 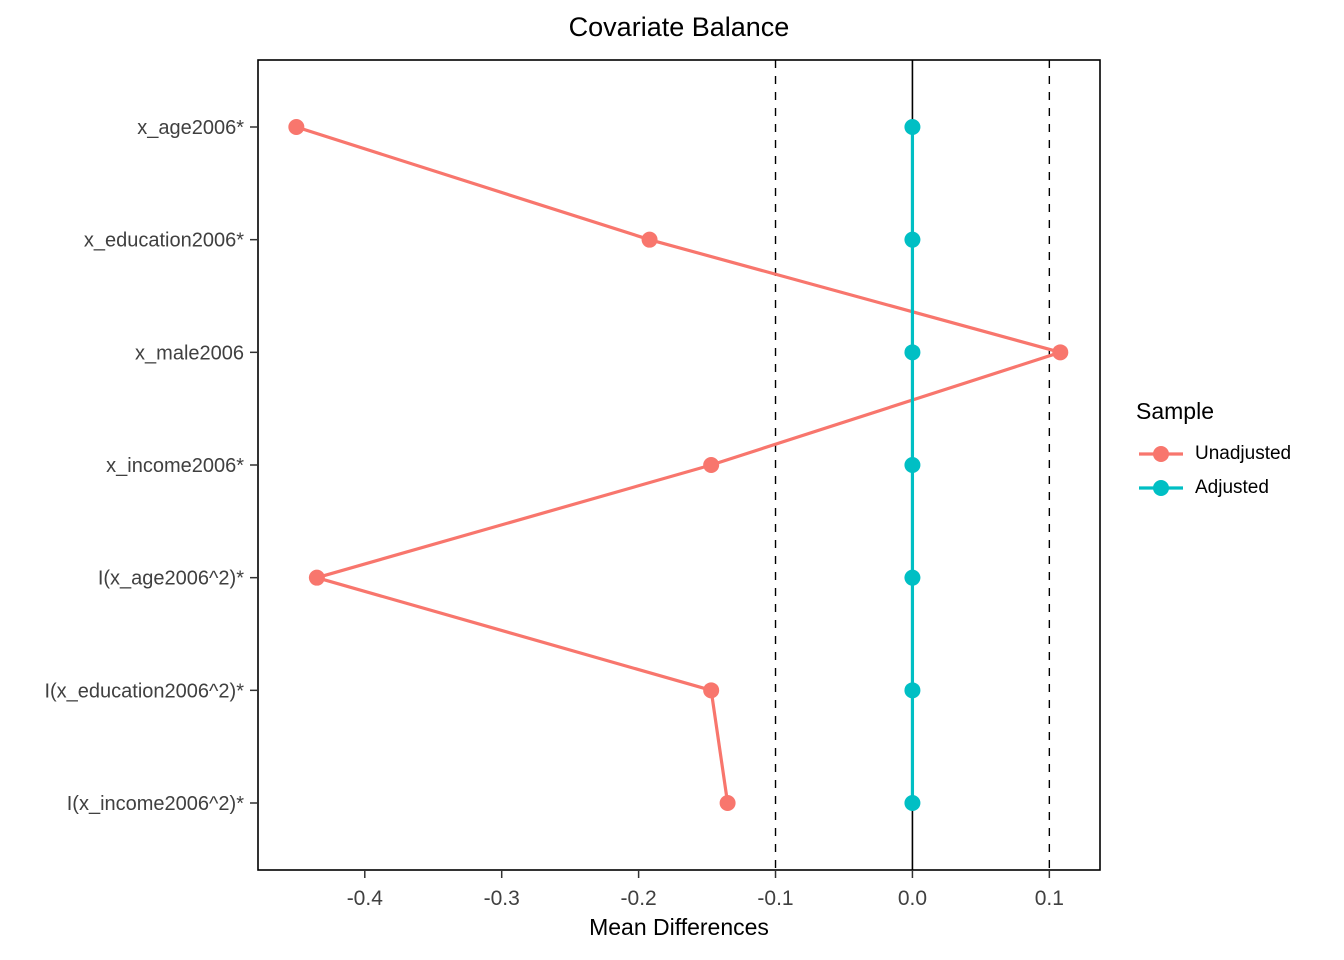 I want to click on legend-dot-unadjusted, so click(x=1161, y=454).